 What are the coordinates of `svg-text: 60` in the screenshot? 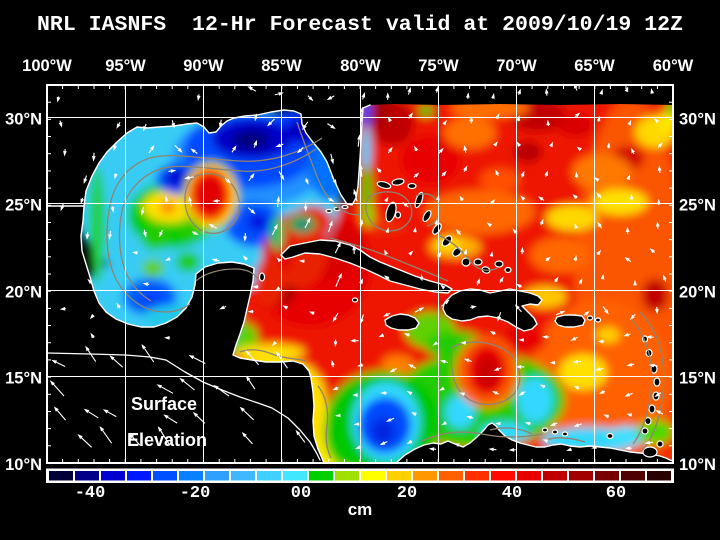 It's located at (616, 493).